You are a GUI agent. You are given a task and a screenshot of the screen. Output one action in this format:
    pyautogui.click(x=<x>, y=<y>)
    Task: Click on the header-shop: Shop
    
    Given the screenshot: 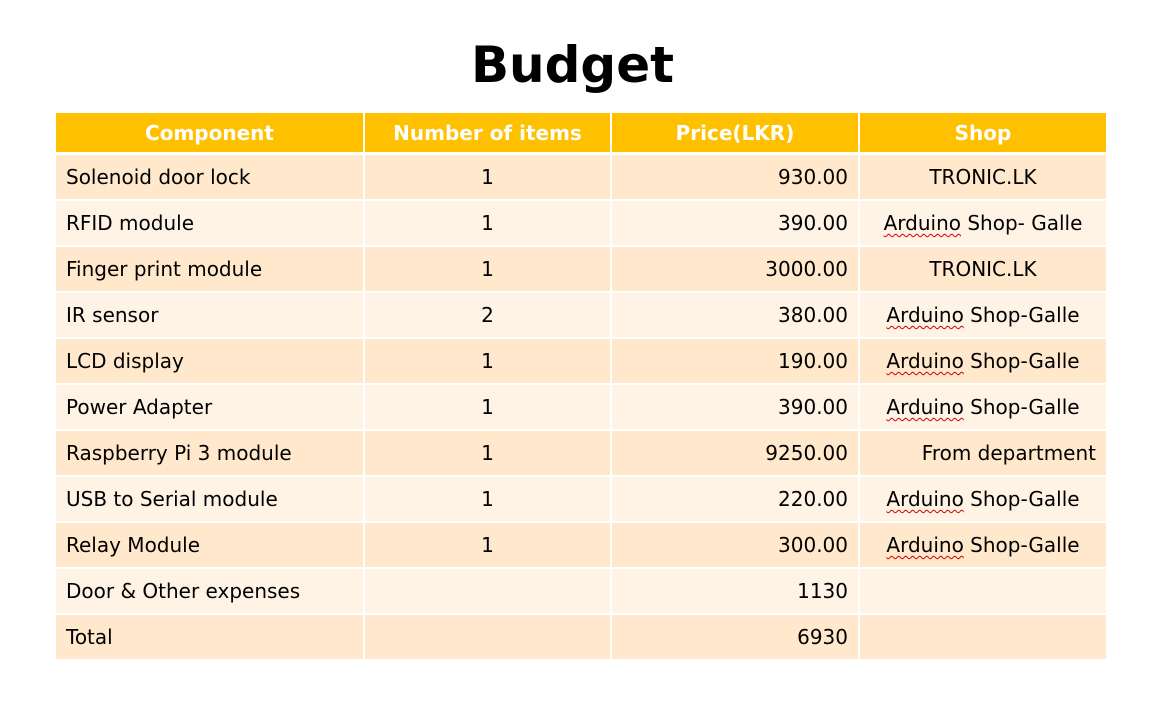 What is the action you would take?
    pyautogui.click(x=982, y=134)
    